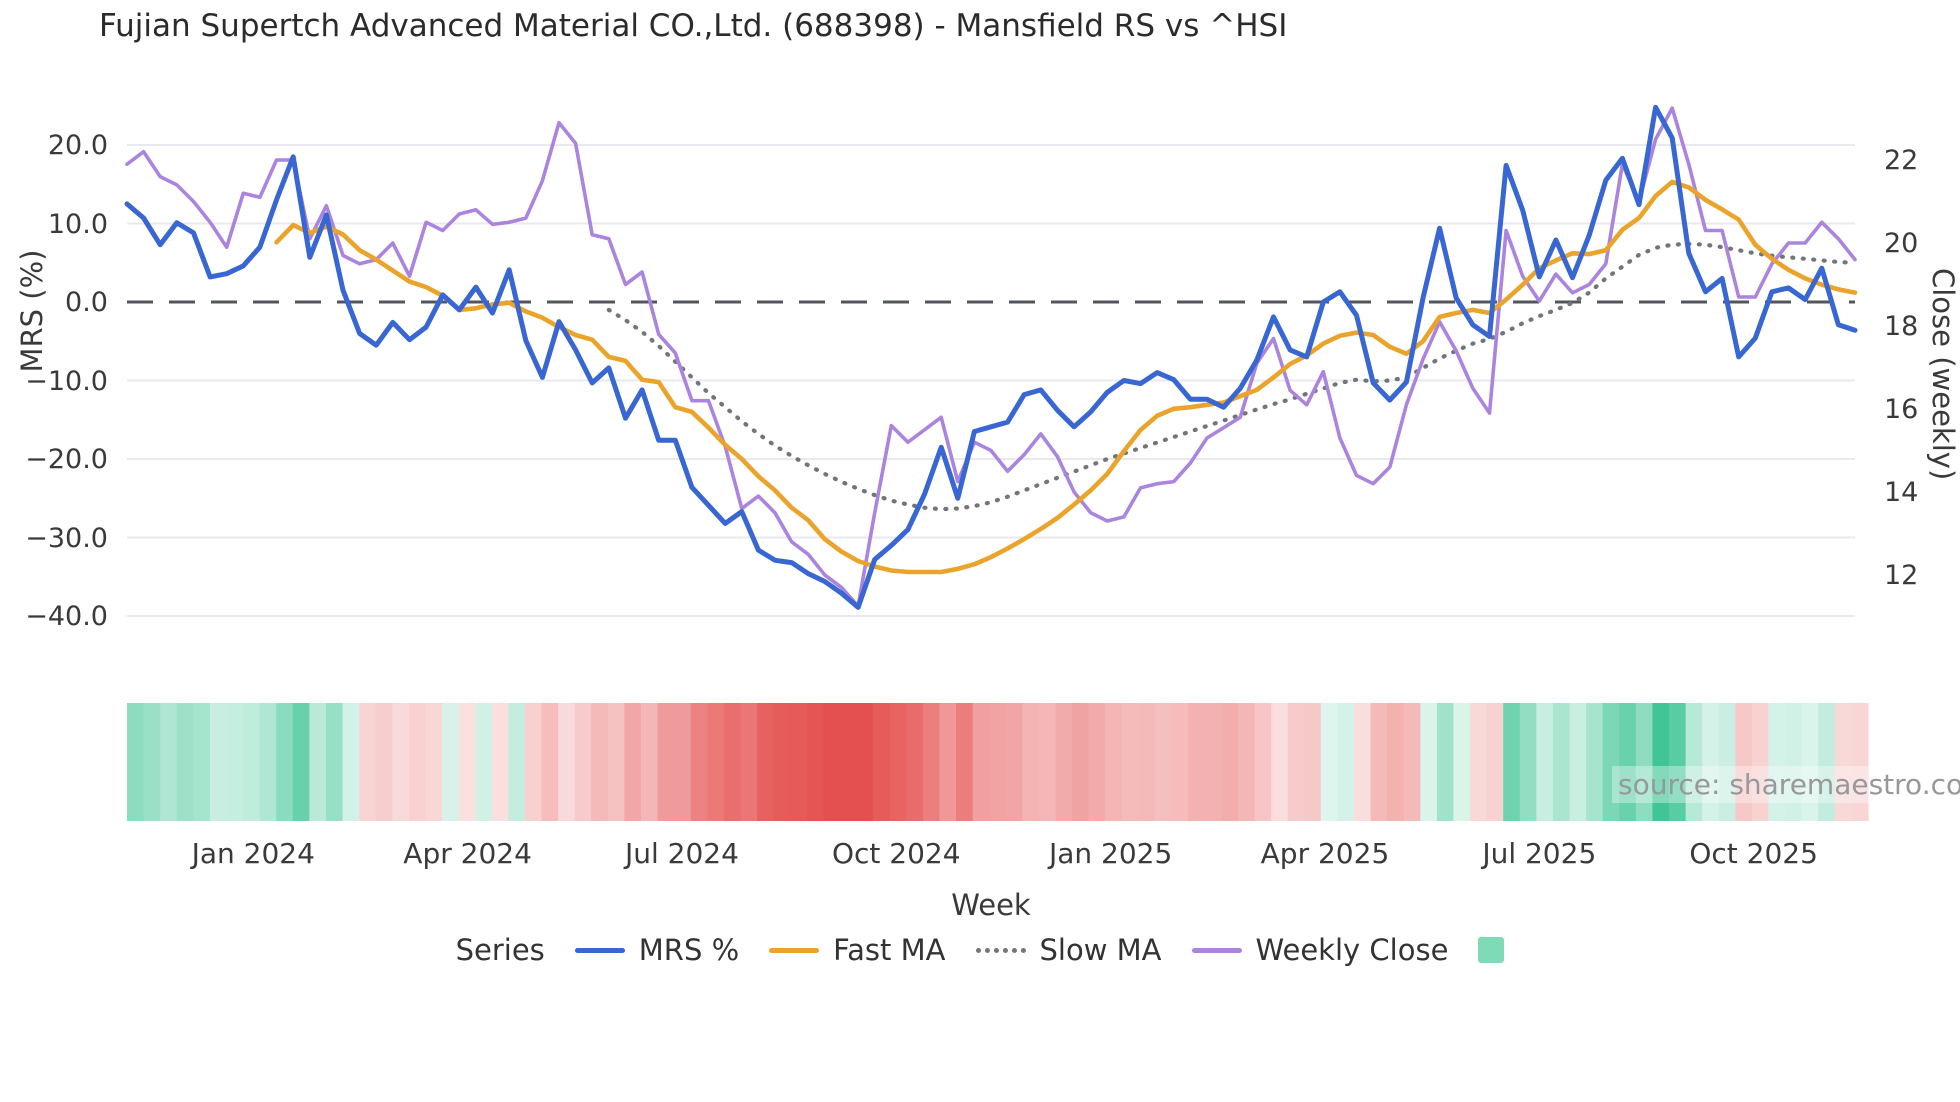 The width and height of the screenshot is (1960, 1102). I want to click on heatmap-strip, so click(998, 762).